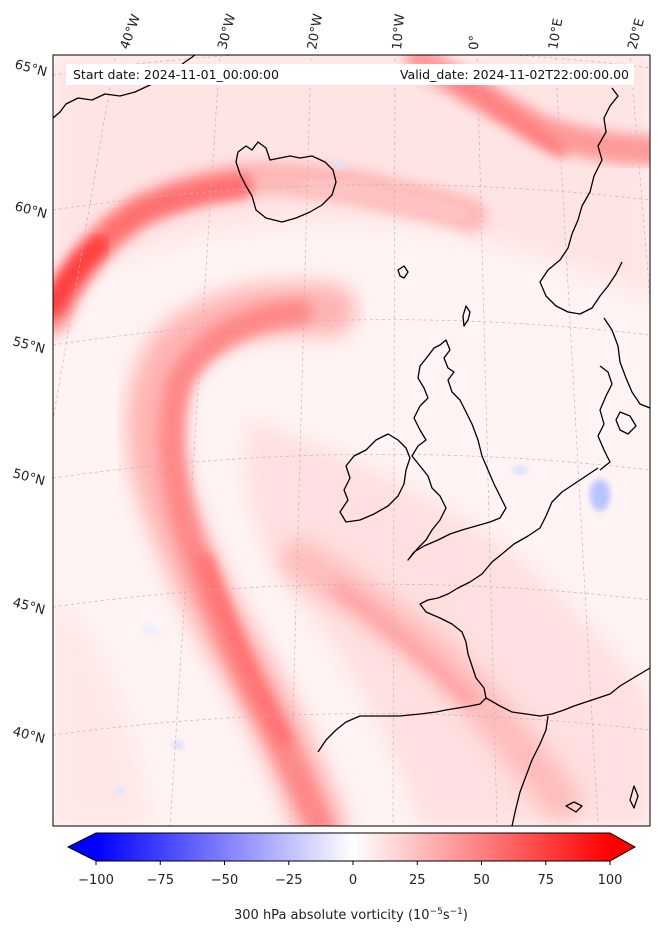 The height and width of the screenshot is (936, 659). Describe the element at coordinates (567, 692) in the screenshot. I see `iberia-north-coast` at that location.